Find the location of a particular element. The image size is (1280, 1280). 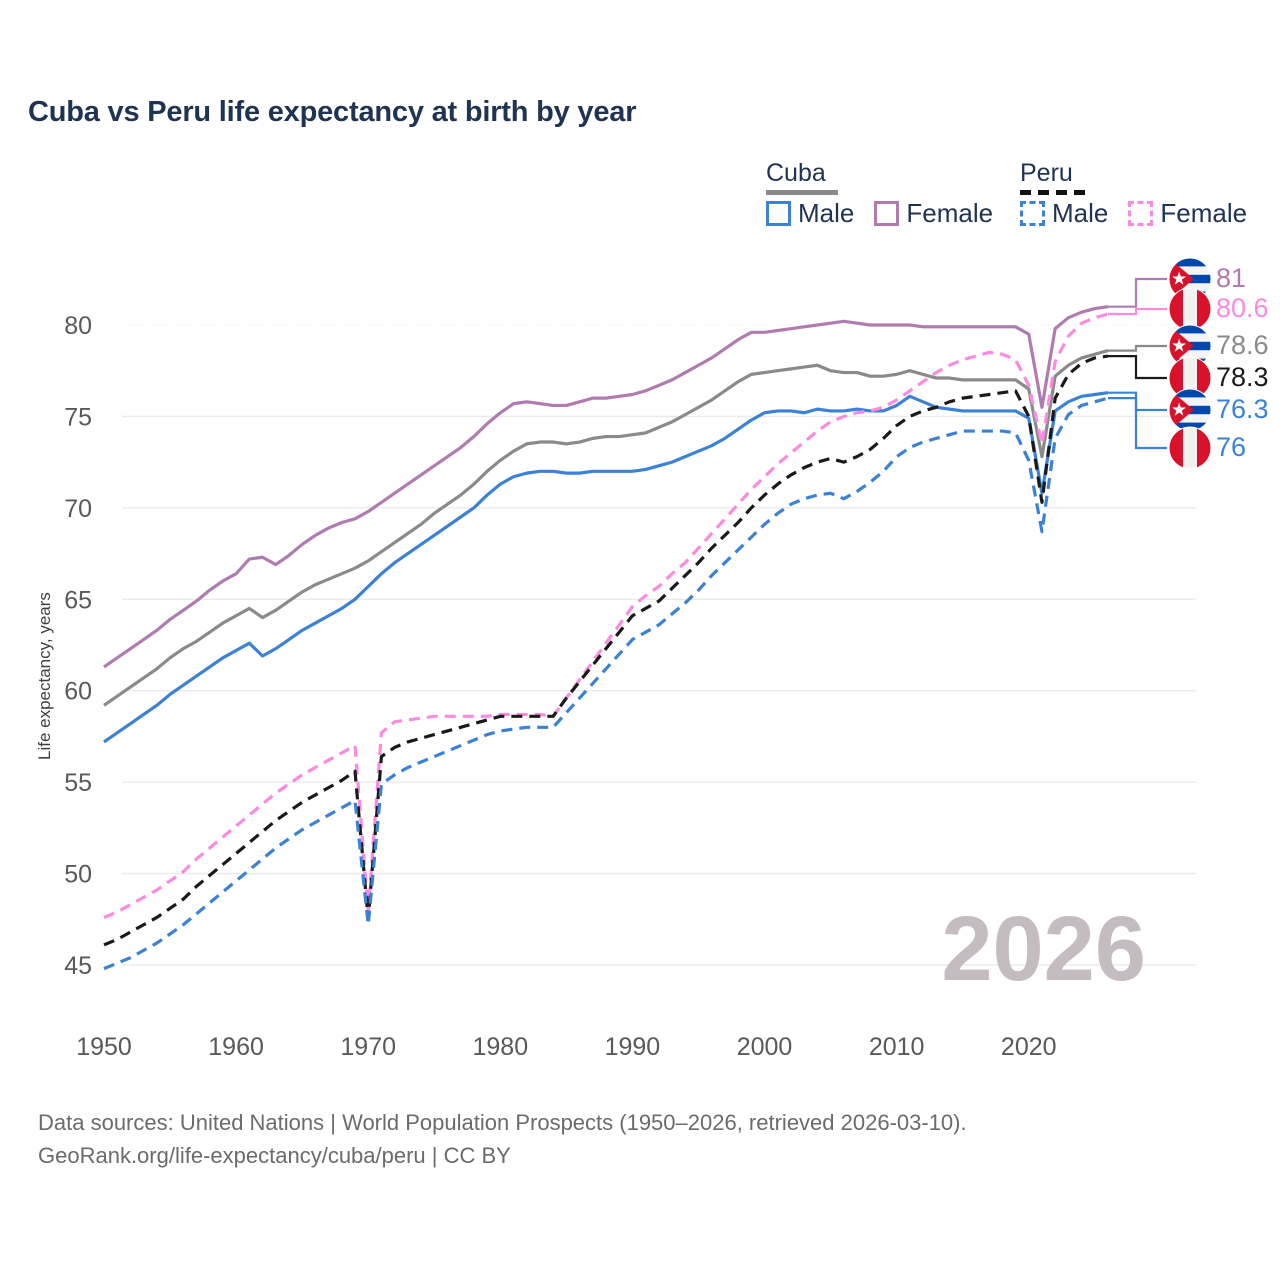

chart-legend: Cuba Male Female Peru Male is located at coordinates (1008, 198).